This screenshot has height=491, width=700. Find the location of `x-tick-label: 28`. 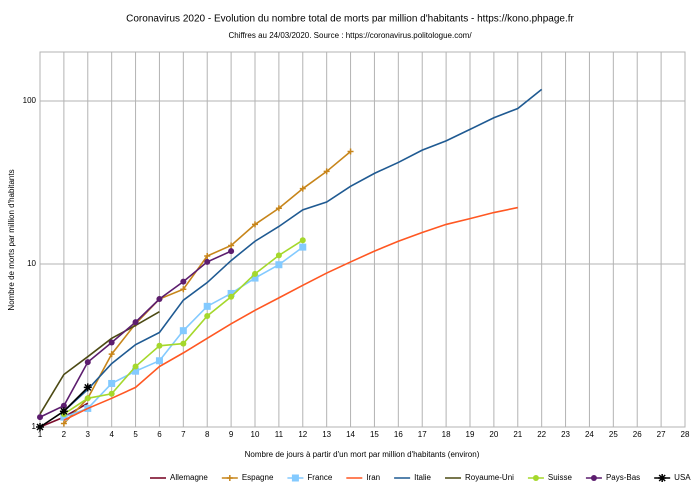

x-tick-label: 28 is located at coordinates (685, 434).